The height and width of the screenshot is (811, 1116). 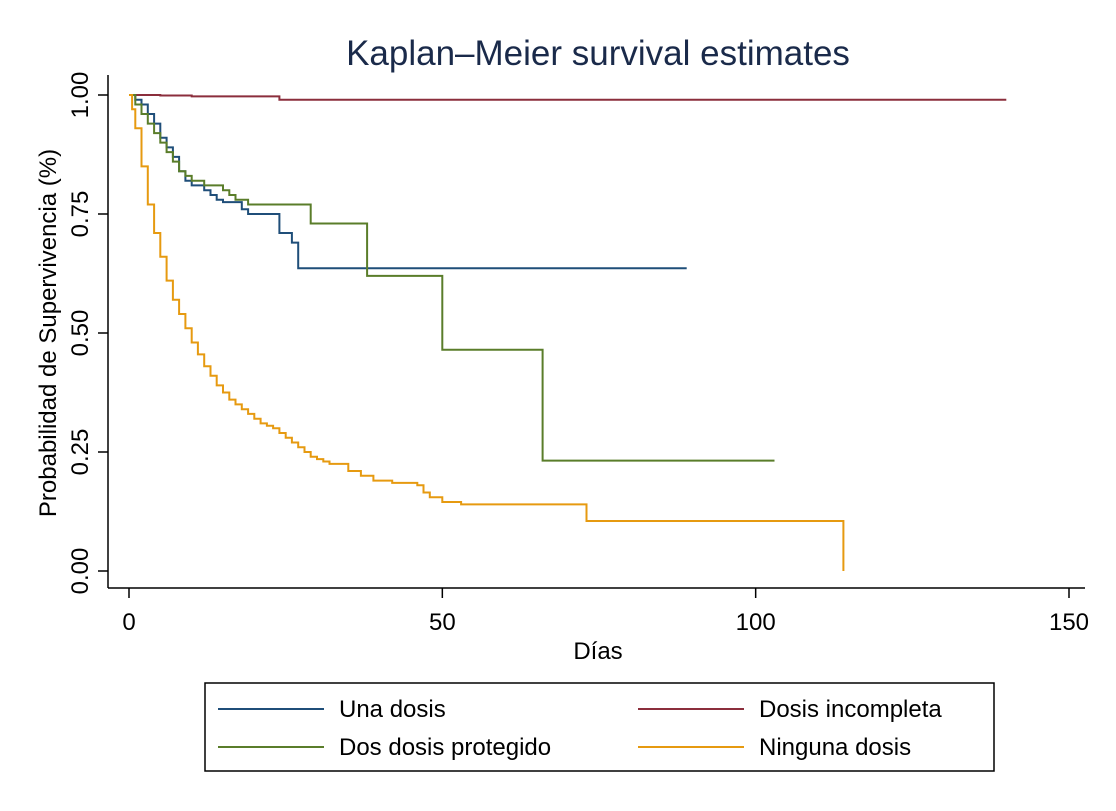 I want to click on x-tick-label: 0, so click(x=128, y=622).